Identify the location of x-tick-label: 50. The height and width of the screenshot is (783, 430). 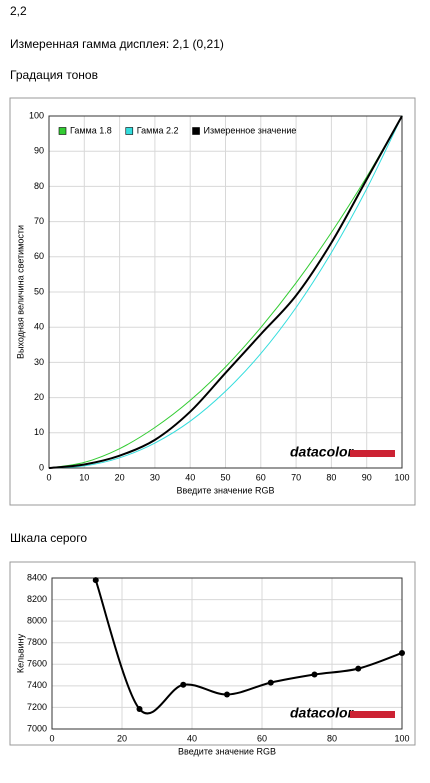
(225, 477).